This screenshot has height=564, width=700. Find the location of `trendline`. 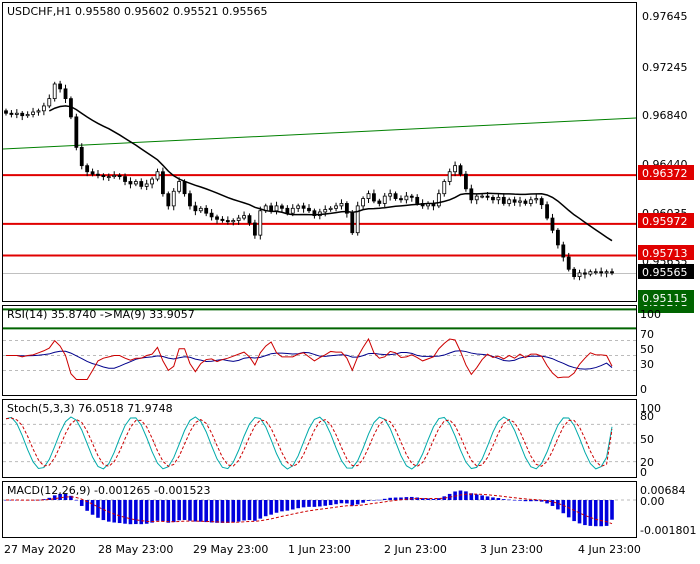

trendline is located at coordinates (319, 133).